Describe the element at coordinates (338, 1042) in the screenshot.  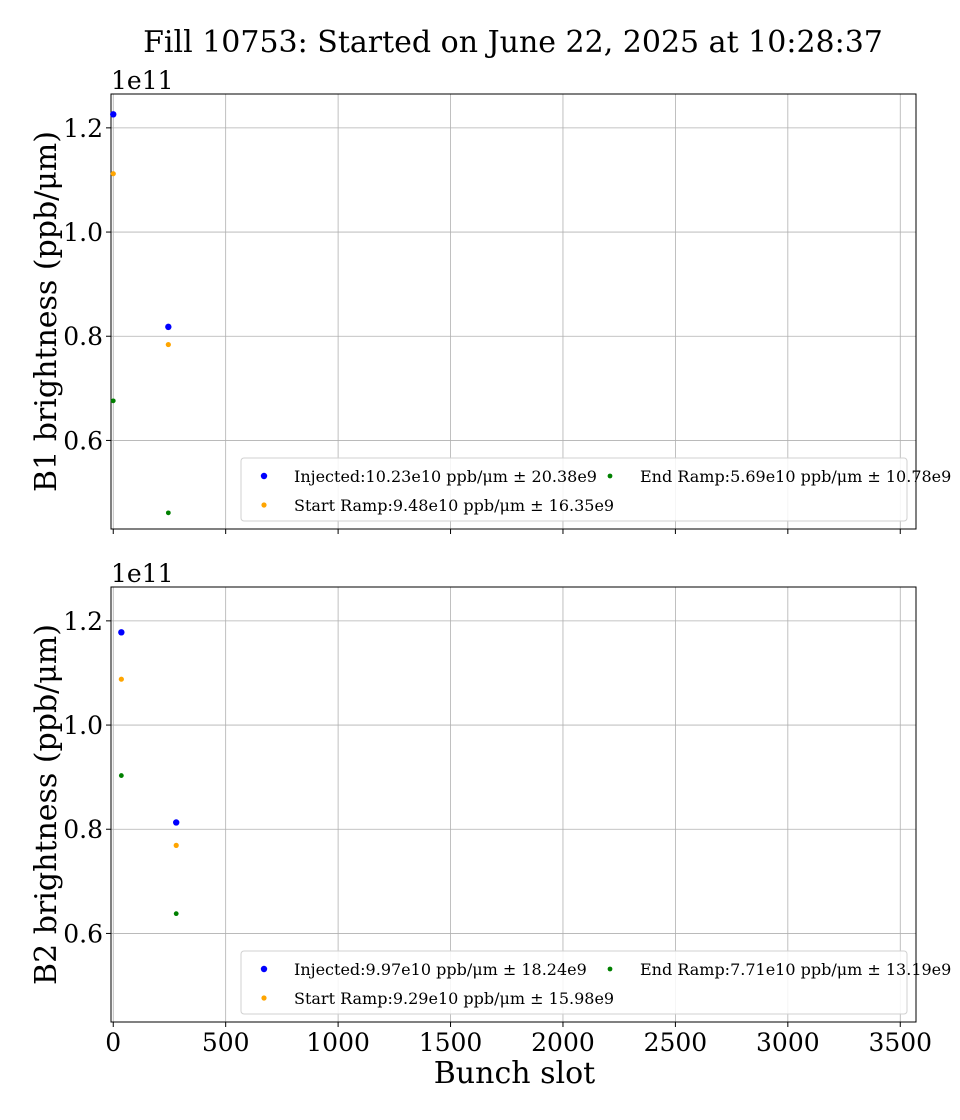
I see `x-tick-label: 1000` at that location.